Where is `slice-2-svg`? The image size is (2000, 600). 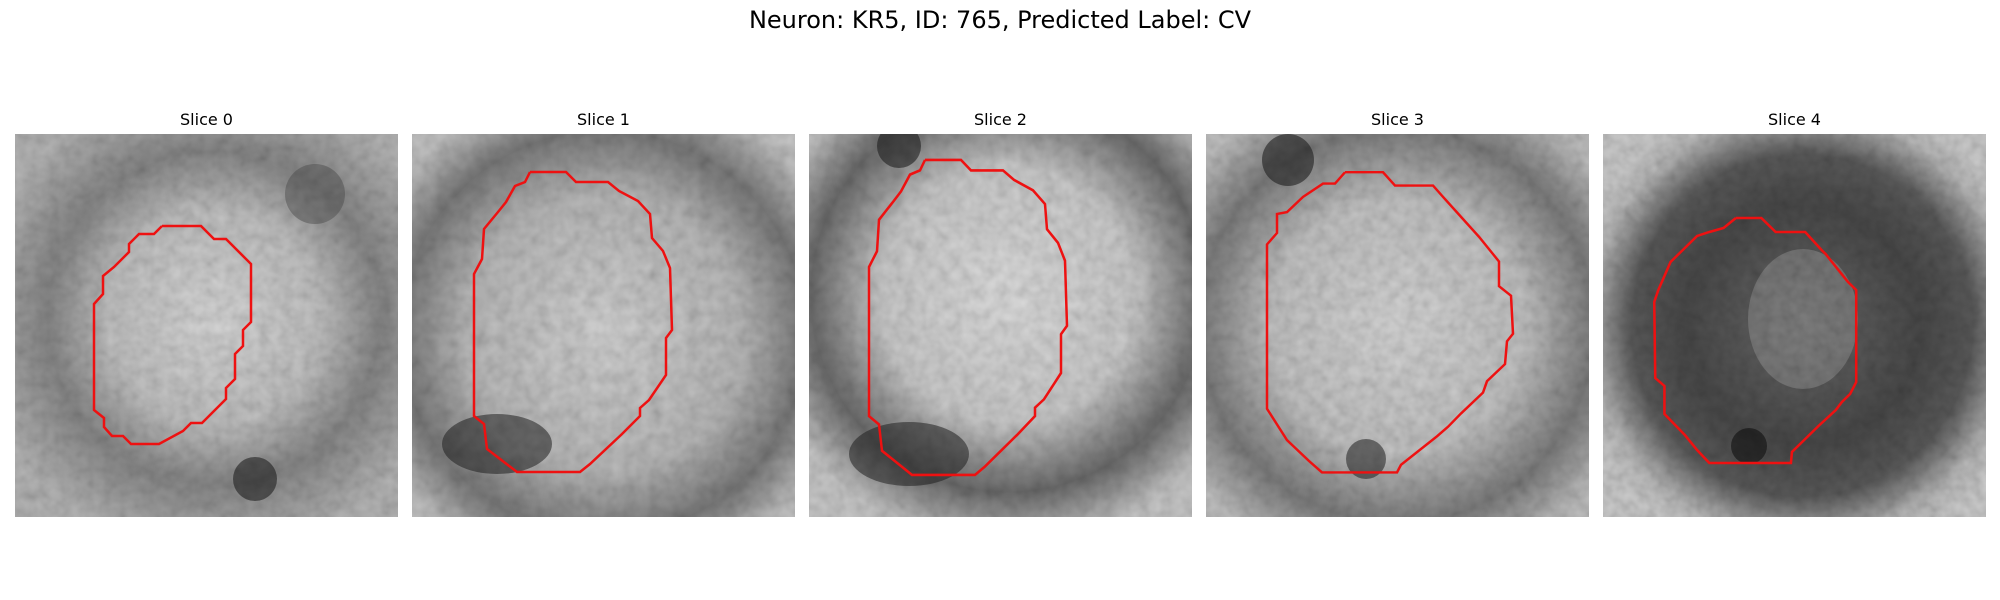 slice-2-svg is located at coordinates (1000, 325).